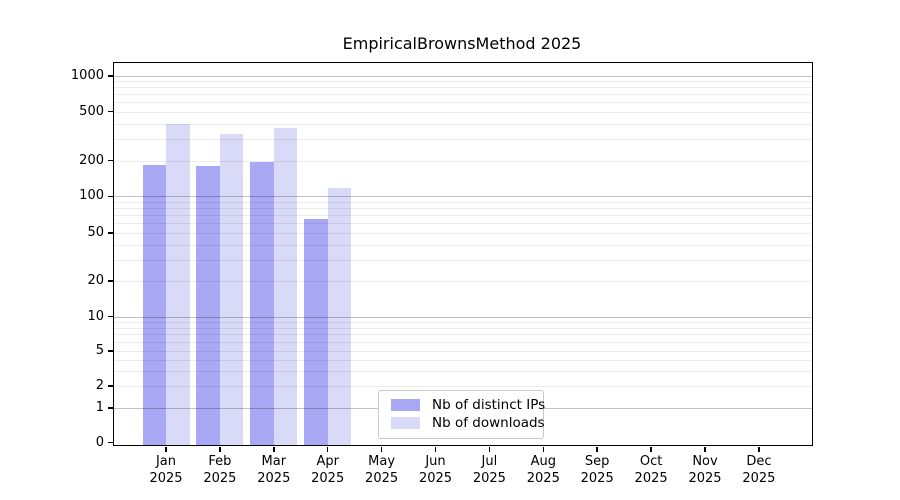  I want to click on y-tick-label: 0, so click(99, 442).